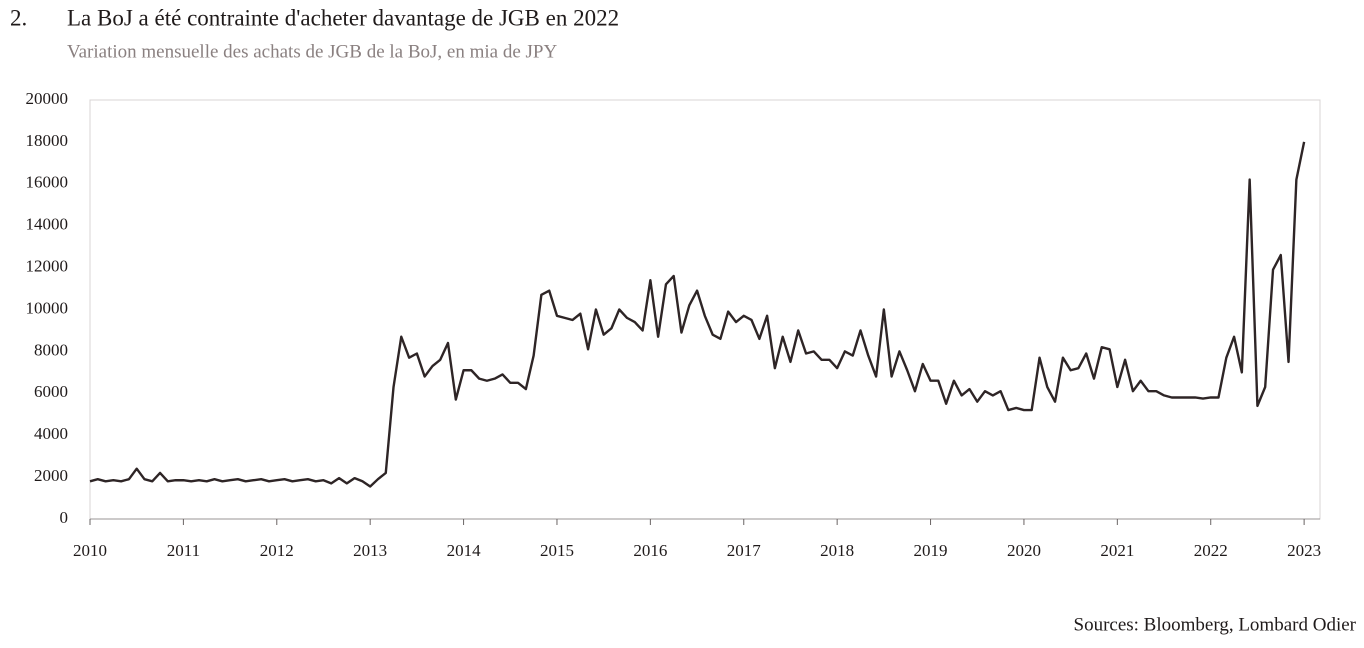 This screenshot has height=648, width=1364. I want to click on x-tick-label: 2015, so click(557, 550).